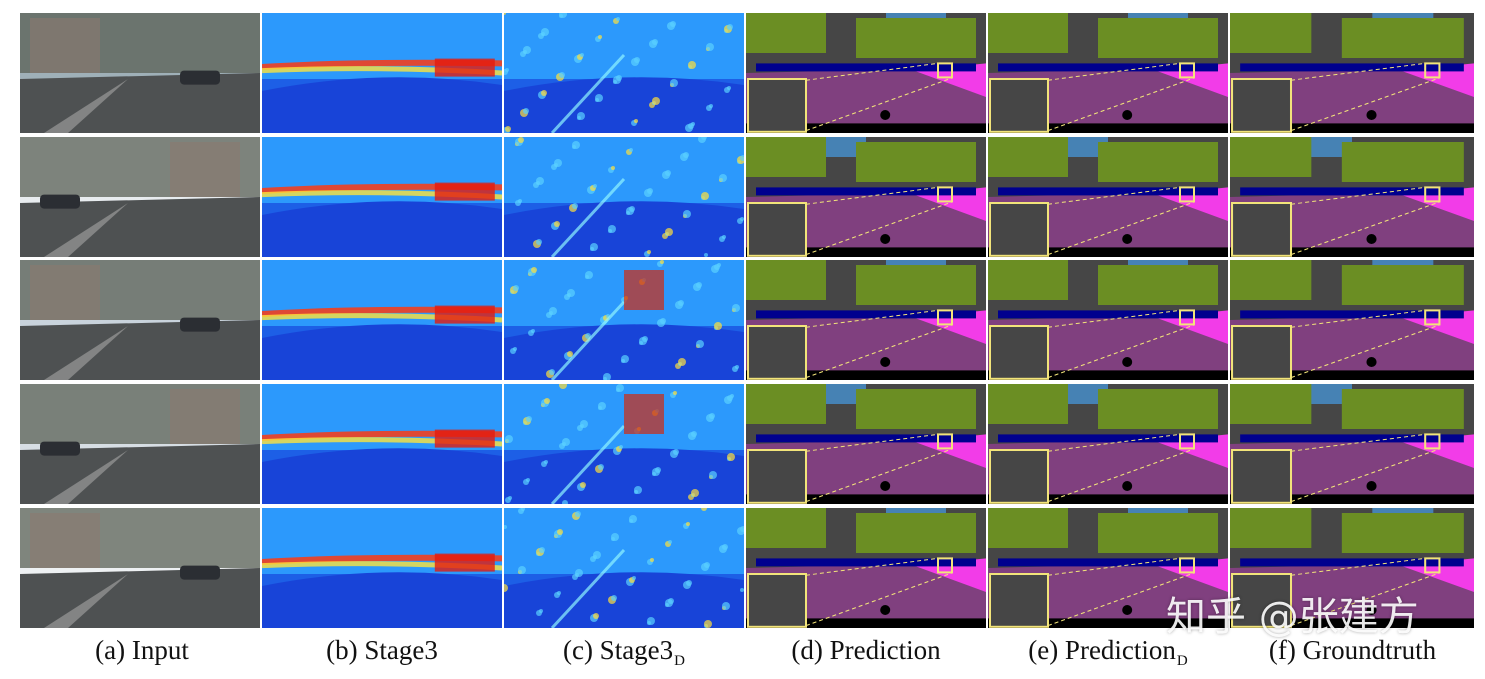  I want to click on caption-stage3: (b) Stage3, so click(382, 650).